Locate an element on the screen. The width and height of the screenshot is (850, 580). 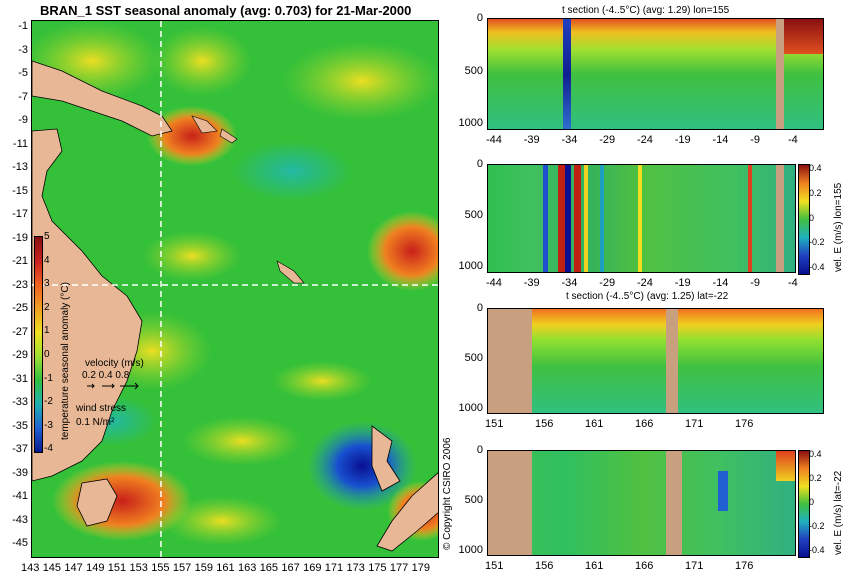
lat-tick-label: -29 is located at coordinates (20, 355).